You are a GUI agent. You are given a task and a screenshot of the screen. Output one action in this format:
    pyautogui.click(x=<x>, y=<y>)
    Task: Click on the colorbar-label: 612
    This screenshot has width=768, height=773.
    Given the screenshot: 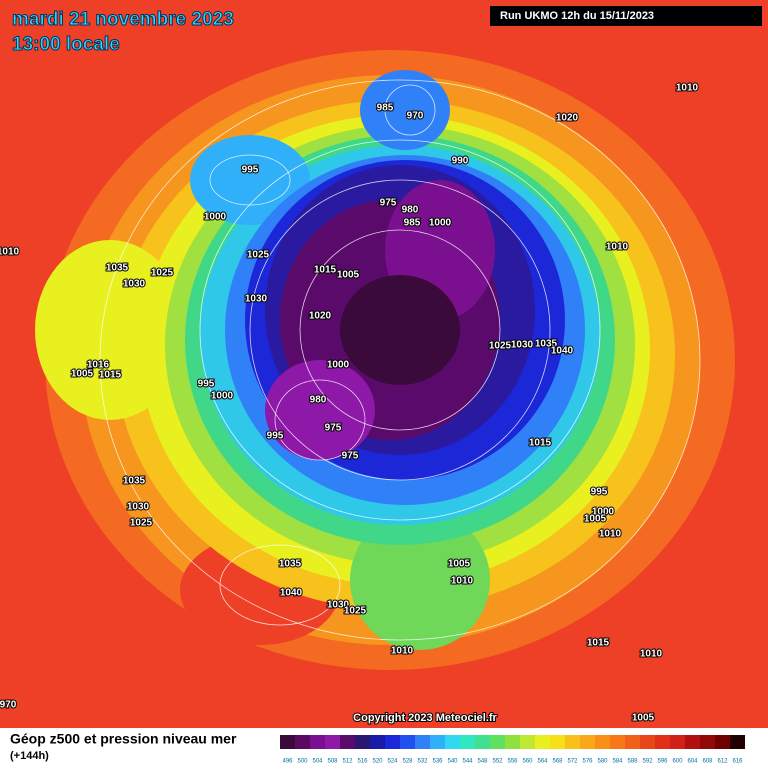 What is the action you would take?
    pyautogui.click(x=722, y=762)
    